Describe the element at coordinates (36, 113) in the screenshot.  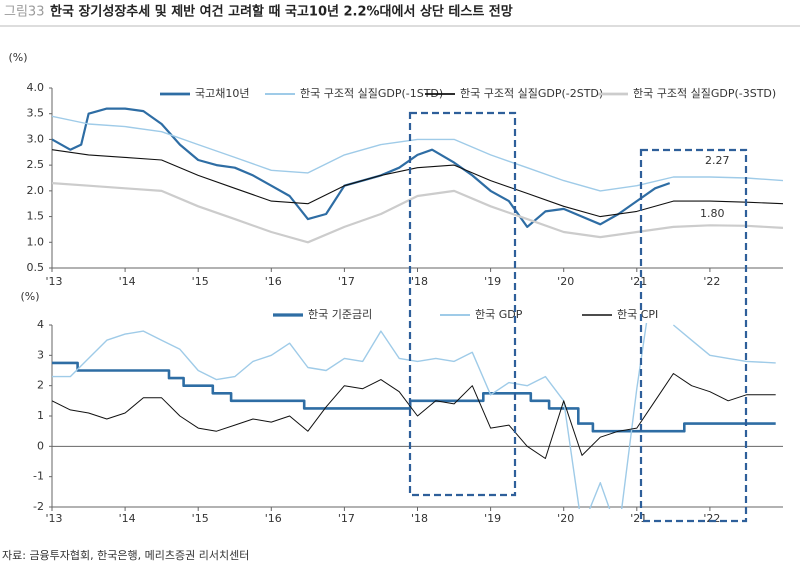
I see `y-tick-label: 3.5` at that location.